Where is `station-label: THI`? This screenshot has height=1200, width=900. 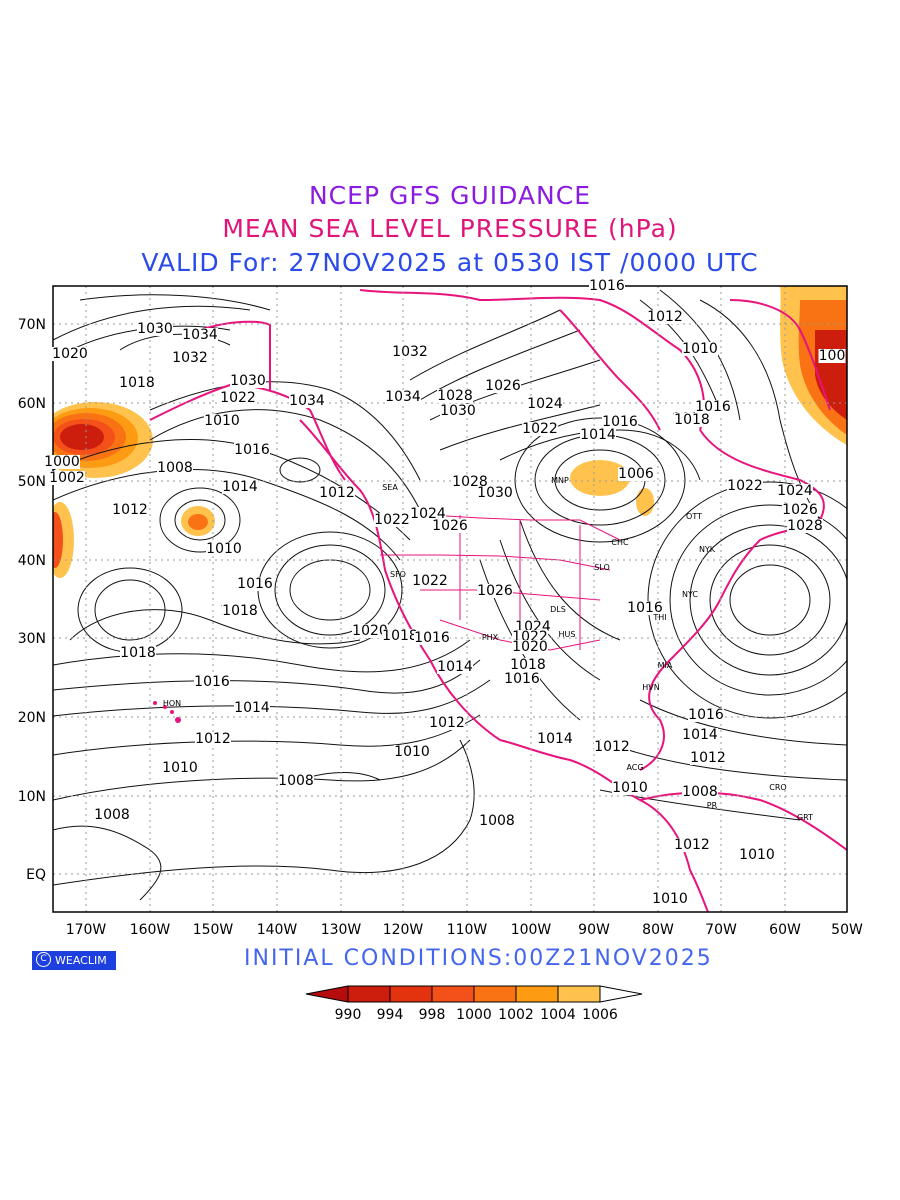 station-label: THI is located at coordinates (659, 617).